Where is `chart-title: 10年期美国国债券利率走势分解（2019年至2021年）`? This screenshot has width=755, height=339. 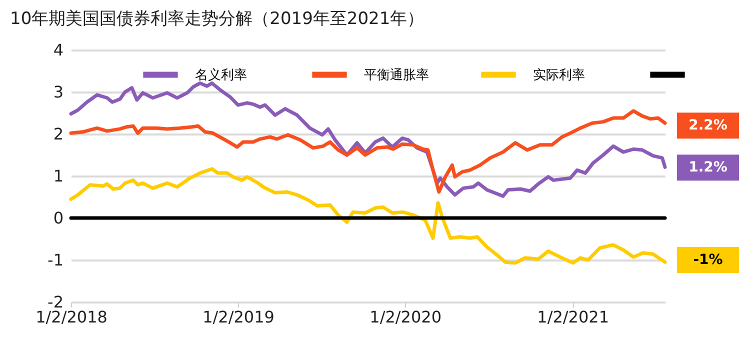
chart-title: 10年期美国国债券利率走势分解（2019年至2021年） is located at coordinates (217, 19).